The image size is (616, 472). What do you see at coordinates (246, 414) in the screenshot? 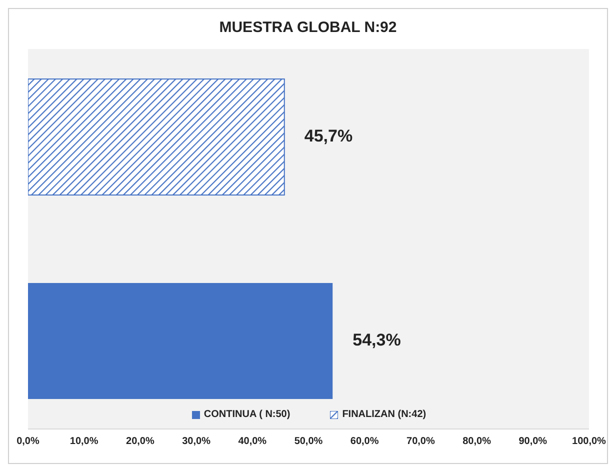
I see `legend-label: CONTINUA ( N:50)` at bounding box center [246, 414].